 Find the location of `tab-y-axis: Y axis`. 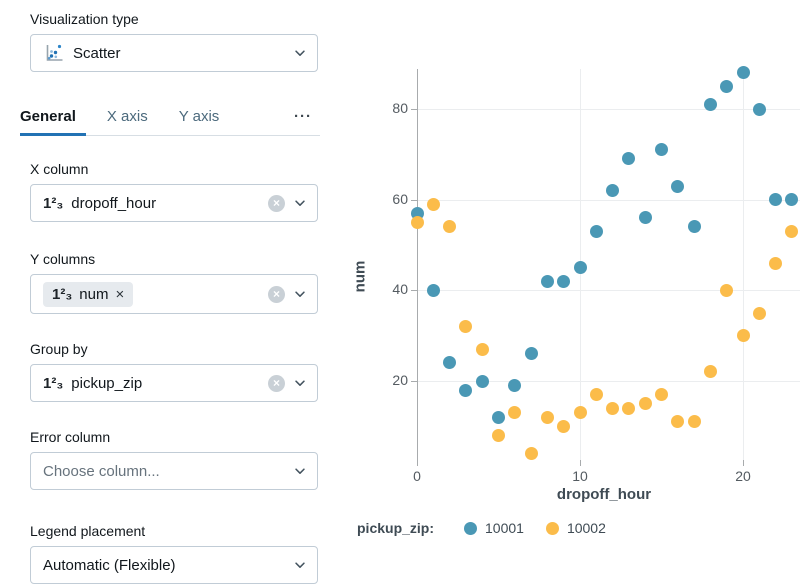

tab-y-axis: Y axis is located at coordinates (199, 116).